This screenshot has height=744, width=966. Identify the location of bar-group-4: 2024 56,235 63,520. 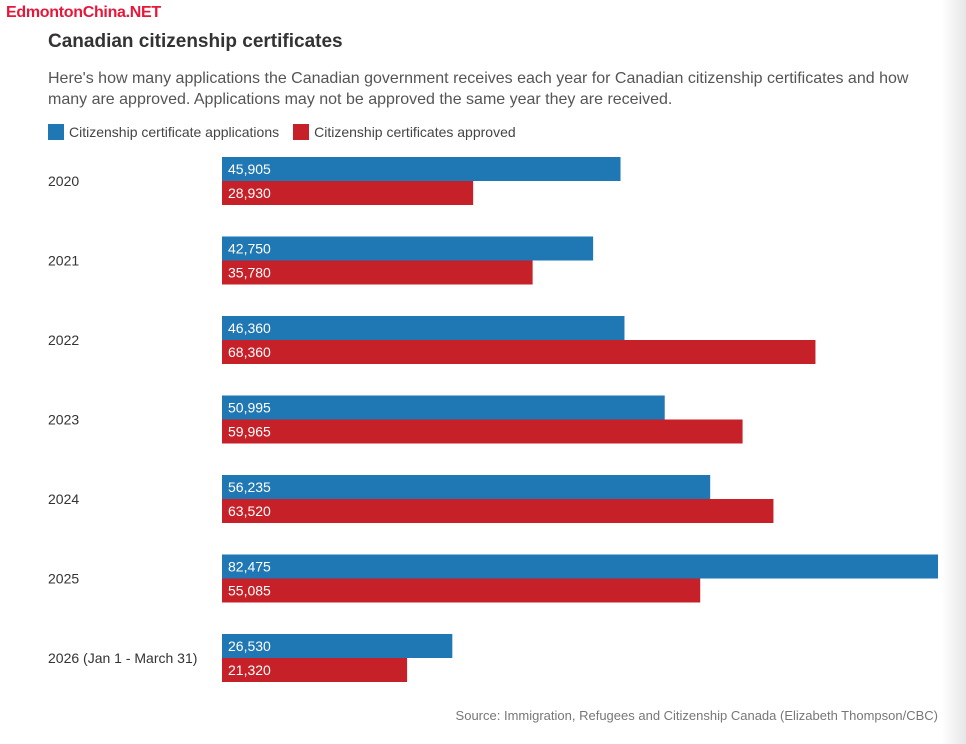
(411, 499).